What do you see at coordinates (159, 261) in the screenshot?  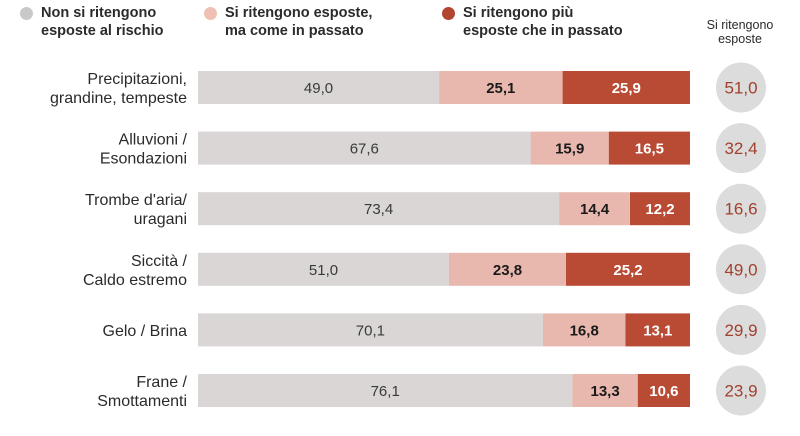 I see `category-label-line: Siccità /` at bounding box center [159, 261].